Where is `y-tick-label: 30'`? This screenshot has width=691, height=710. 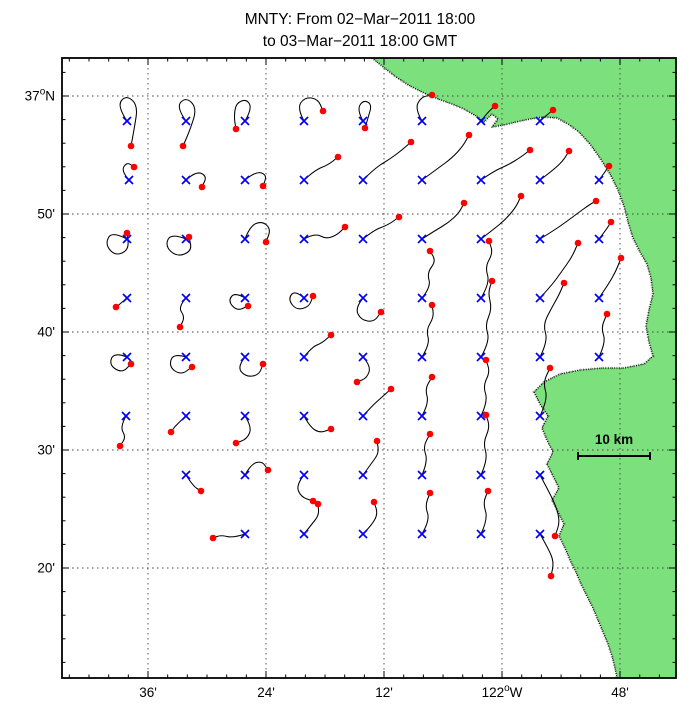
y-tick-label: 30' is located at coordinates (46, 450).